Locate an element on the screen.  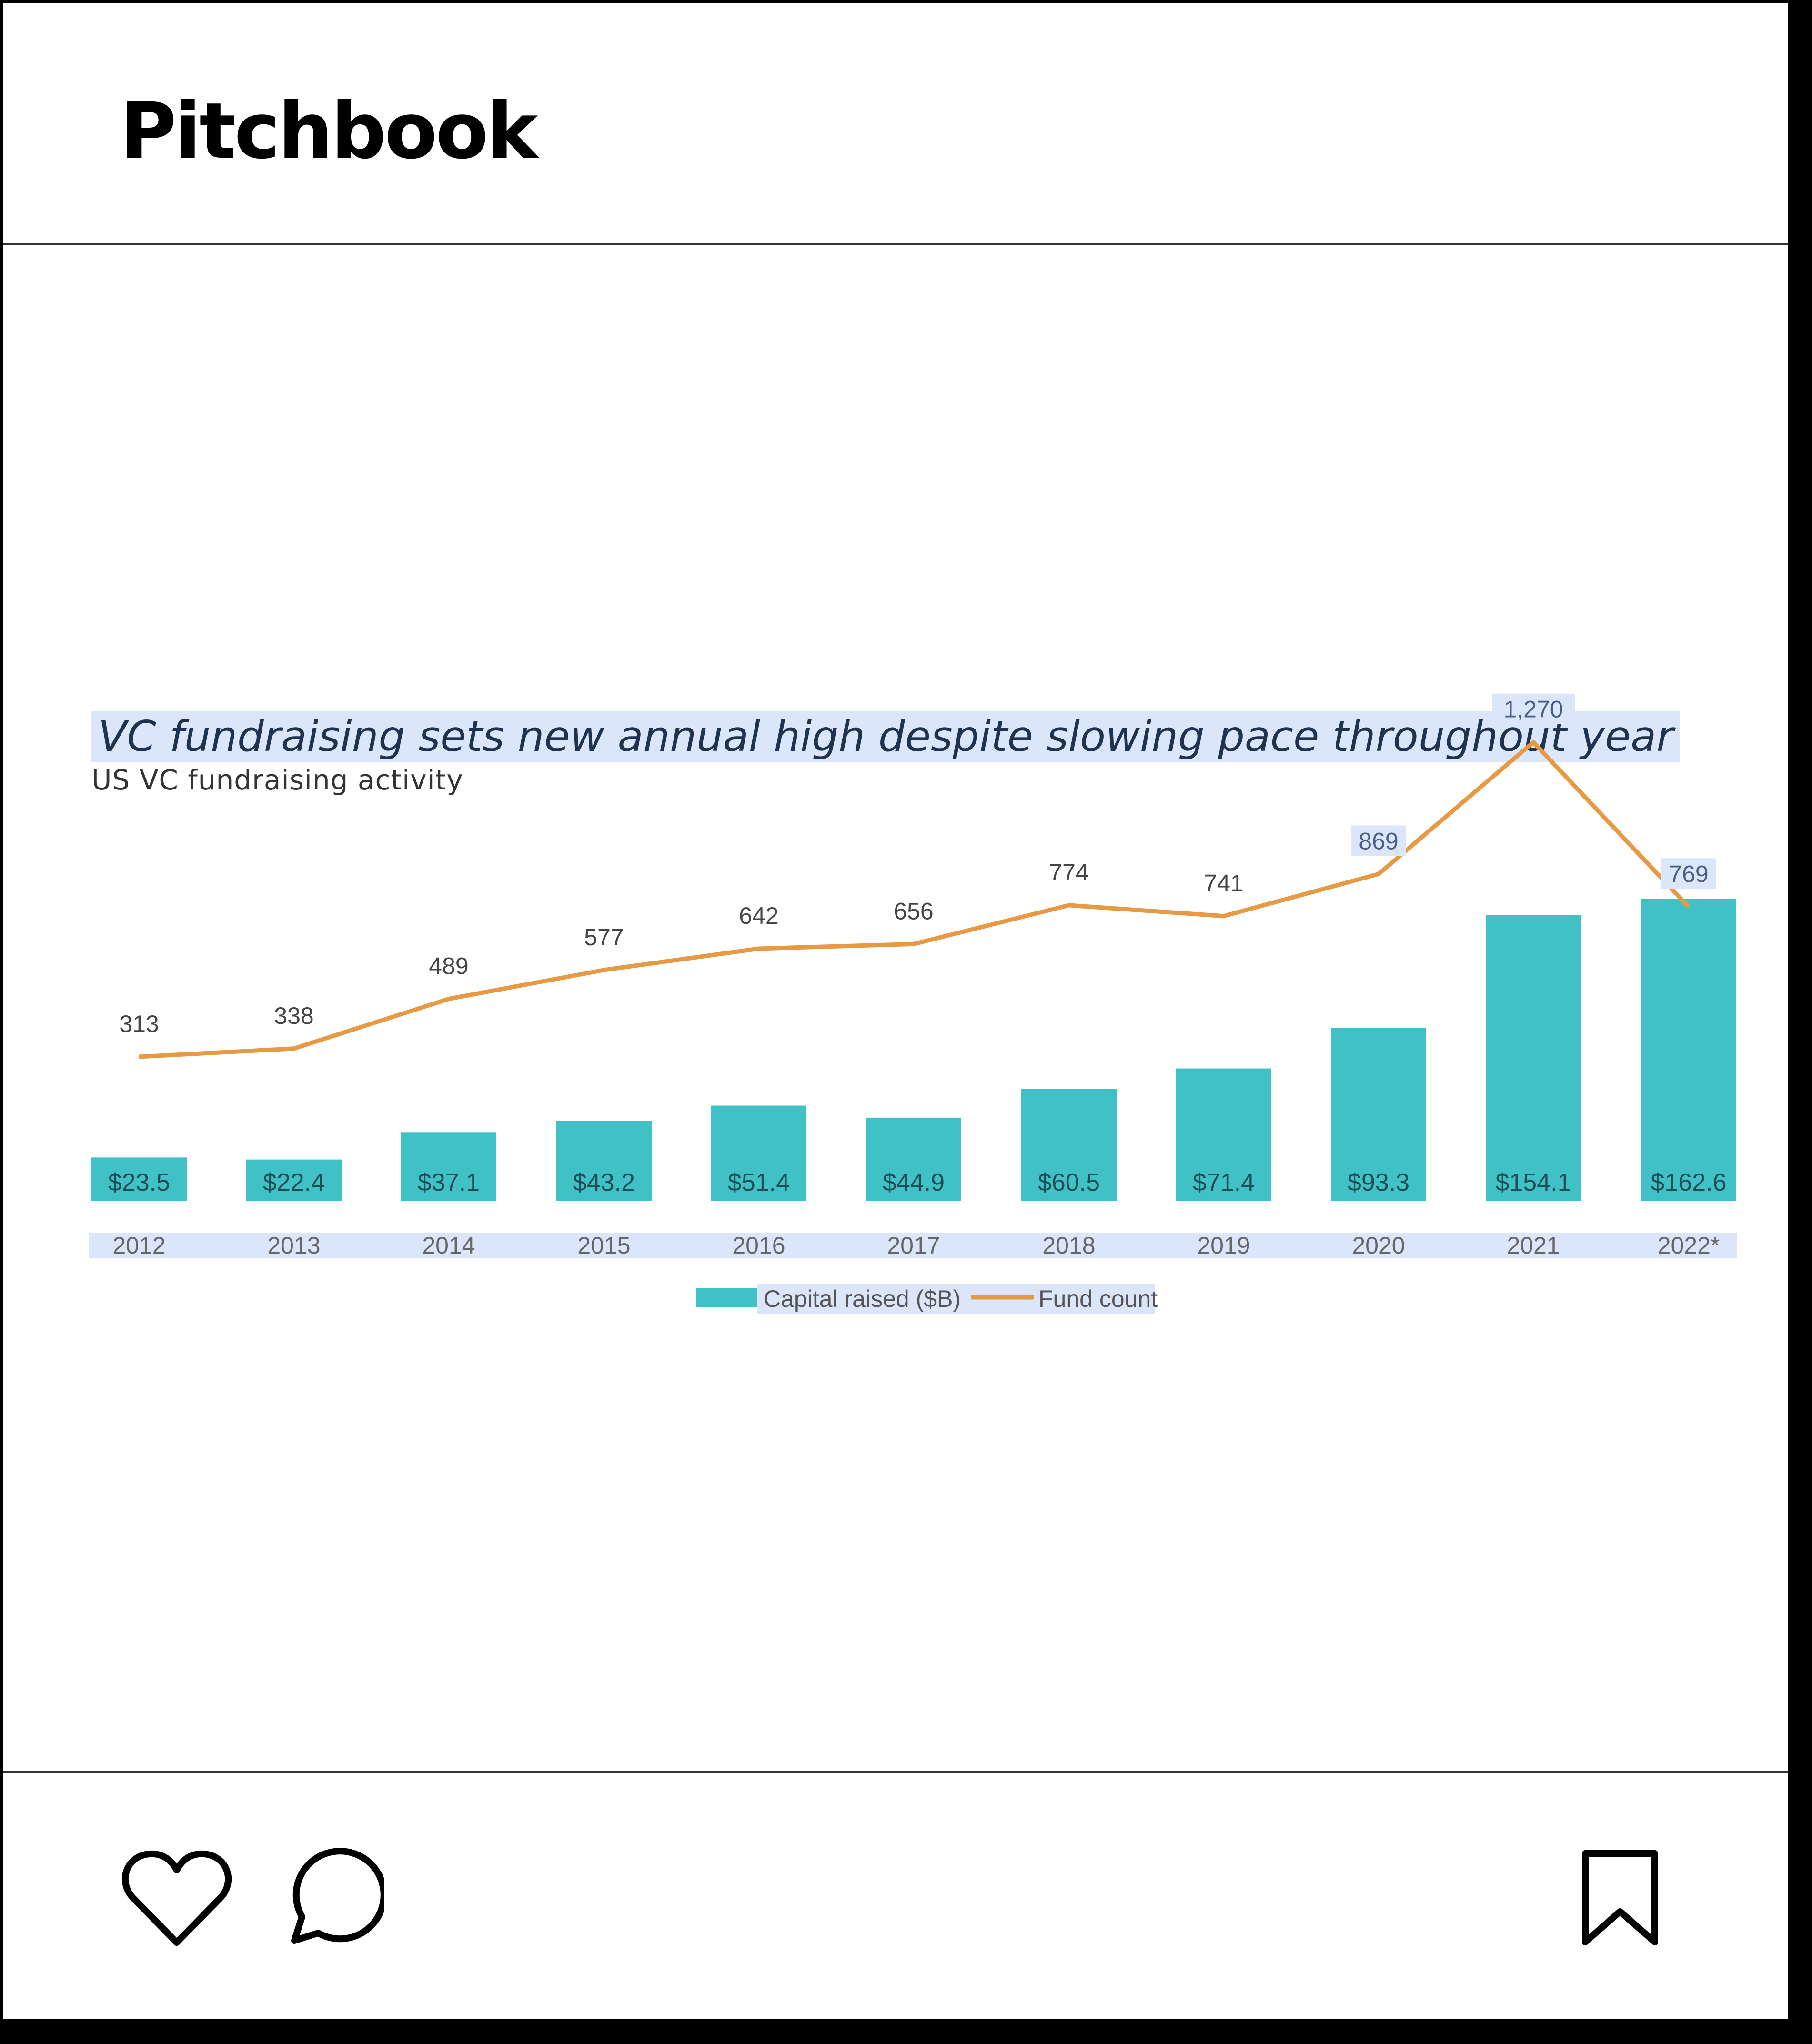
fund-count-label: 869 is located at coordinates (1378, 841).